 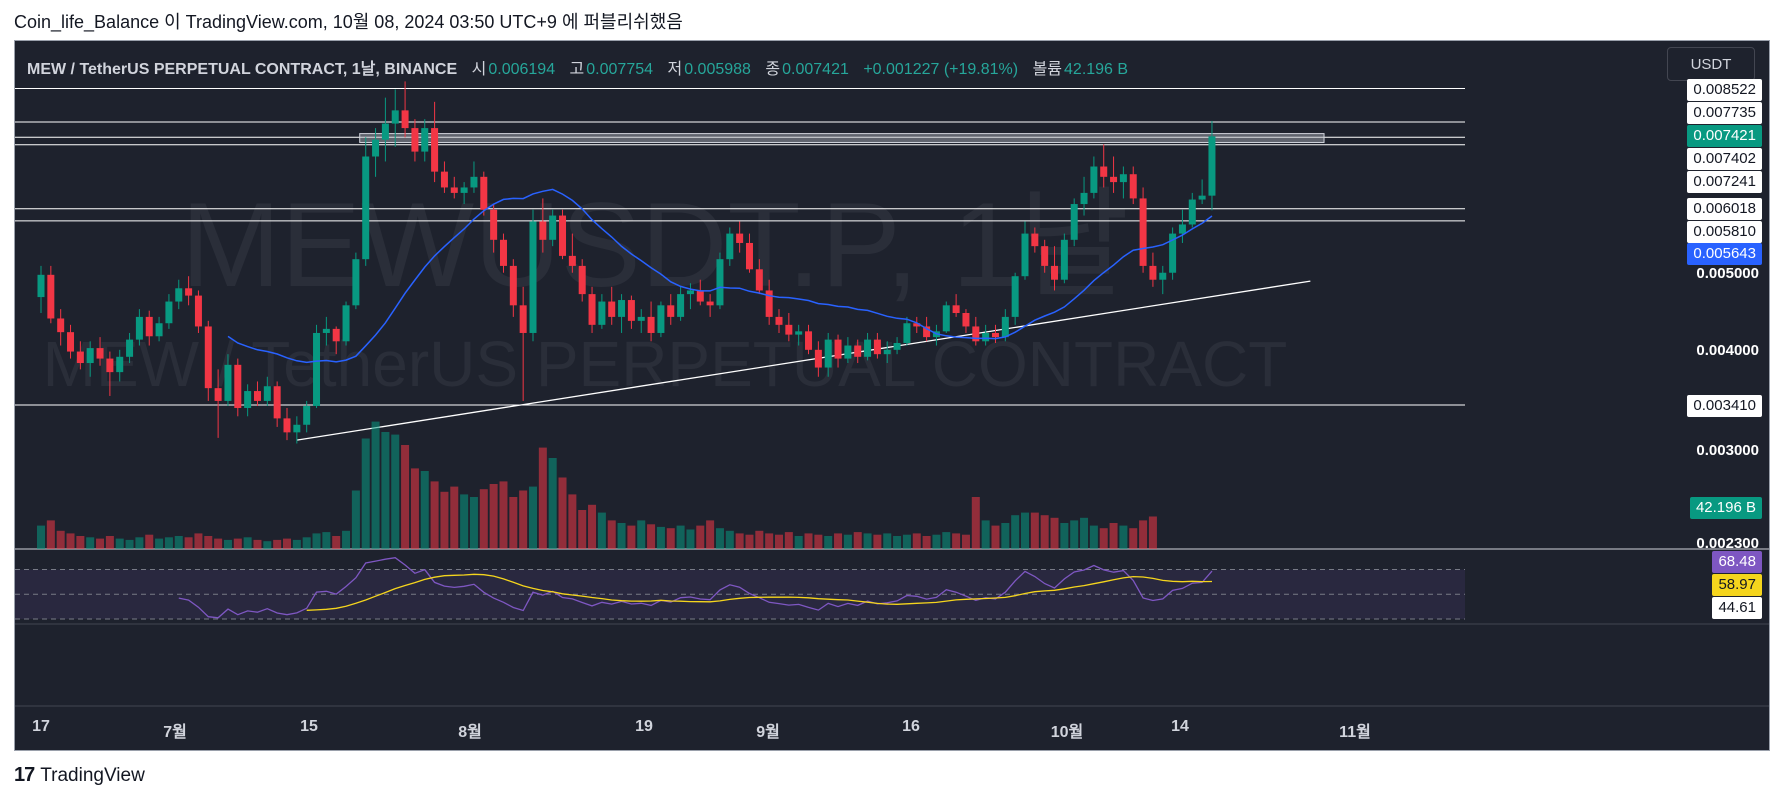 I want to click on rsi-line, so click(x=695, y=588).